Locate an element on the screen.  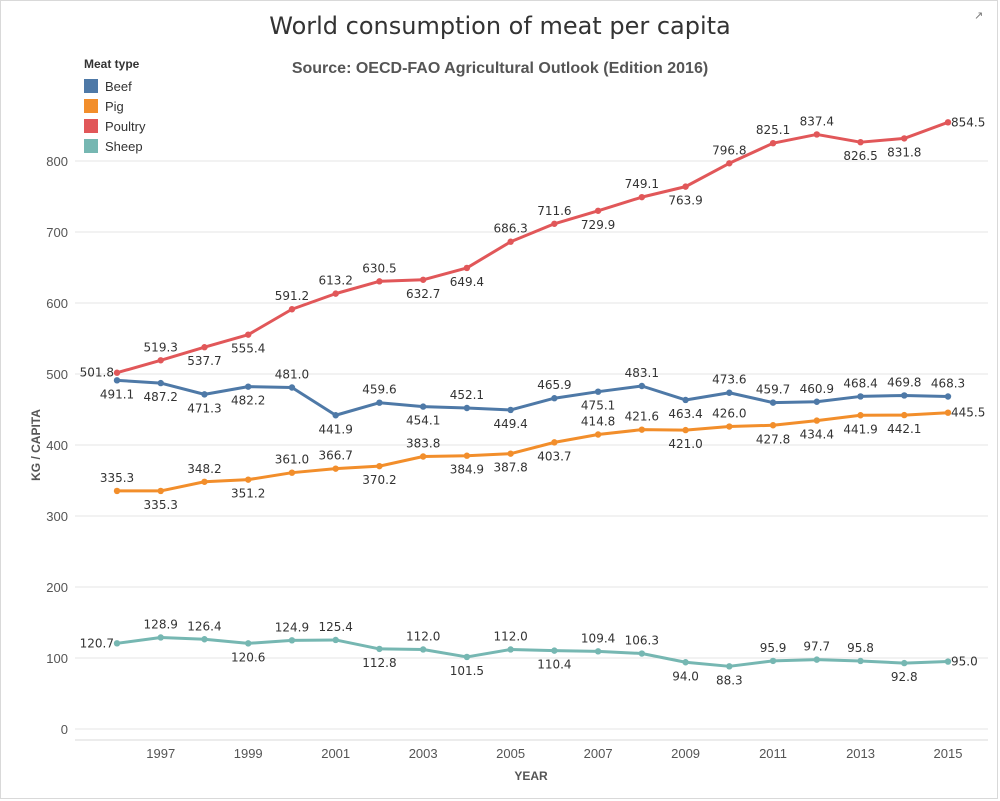
expand-icon: ↗ is located at coordinates (979, 15).